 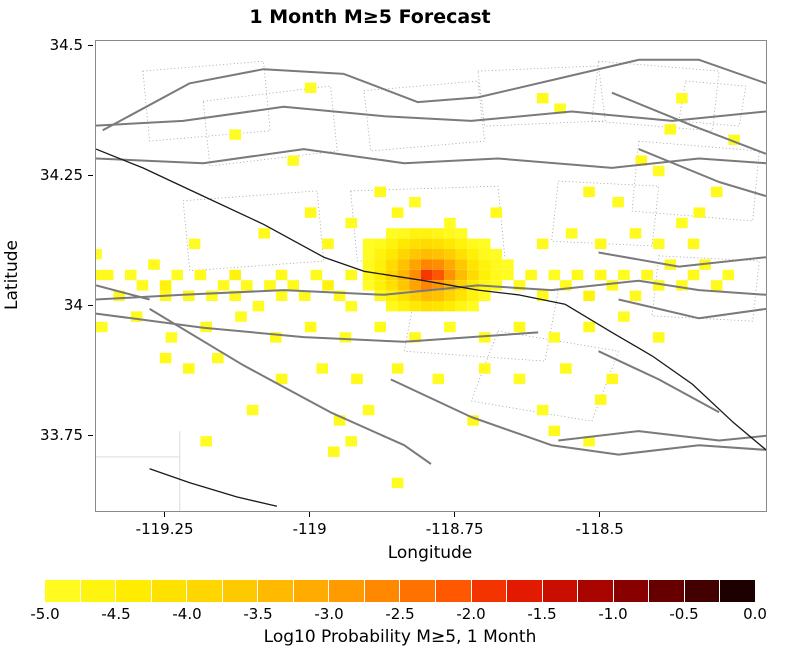 What do you see at coordinates (61, 175) in the screenshot?
I see `y-tick-label: 34.25` at bounding box center [61, 175].